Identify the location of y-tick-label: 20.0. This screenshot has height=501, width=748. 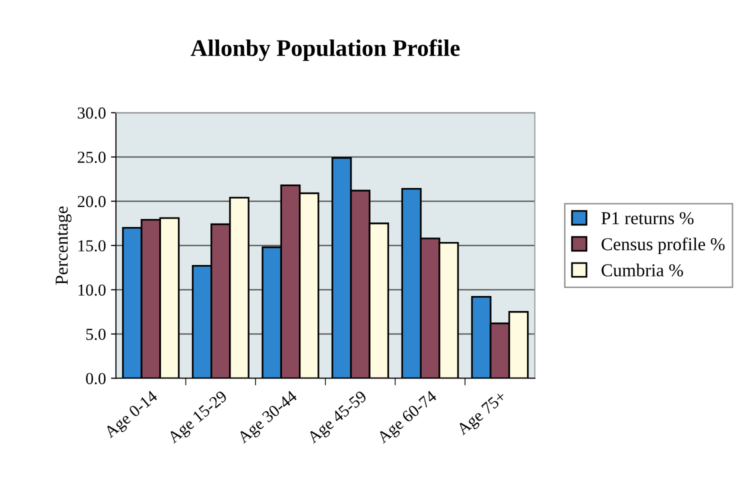
(92, 202).